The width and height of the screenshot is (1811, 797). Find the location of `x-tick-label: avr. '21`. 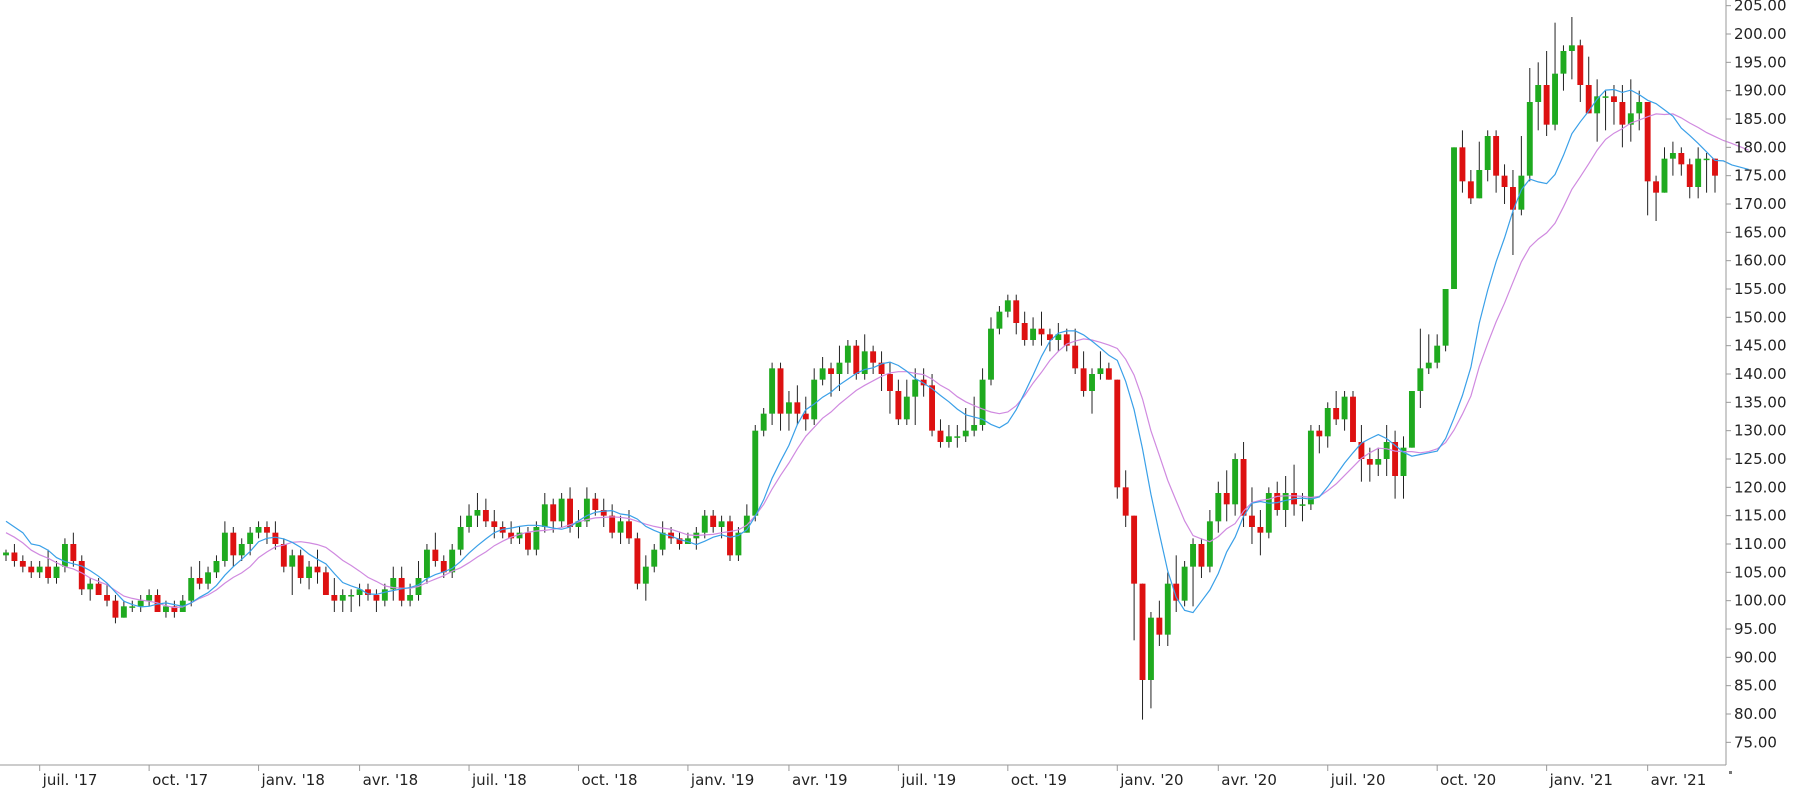

x-tick-label: avr. '21 is located at coordinates (1679, 780).